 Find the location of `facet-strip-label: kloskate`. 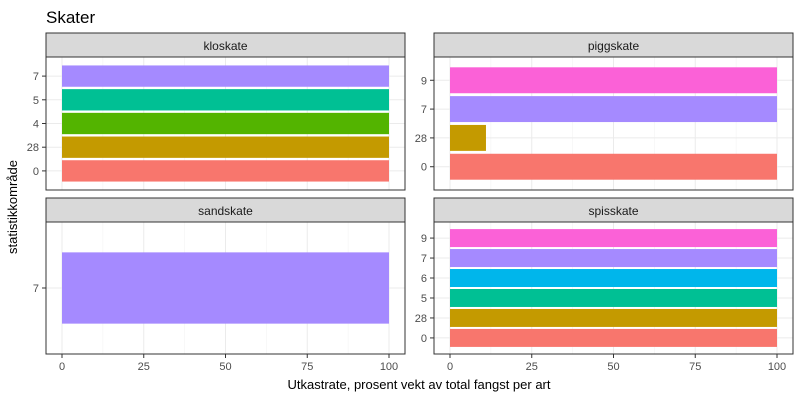

facet-strip-label: kloskate is located at coordinates (225, 46).